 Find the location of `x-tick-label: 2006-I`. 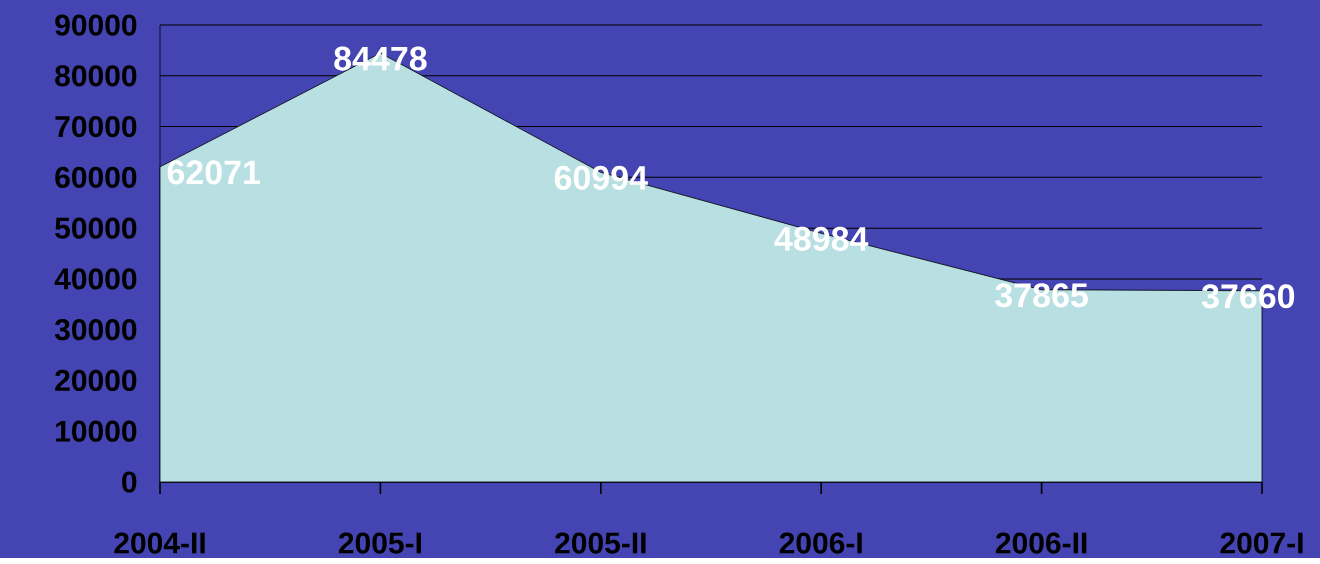

x-tick-label: 2006-I is located at coordinates (820, 543).